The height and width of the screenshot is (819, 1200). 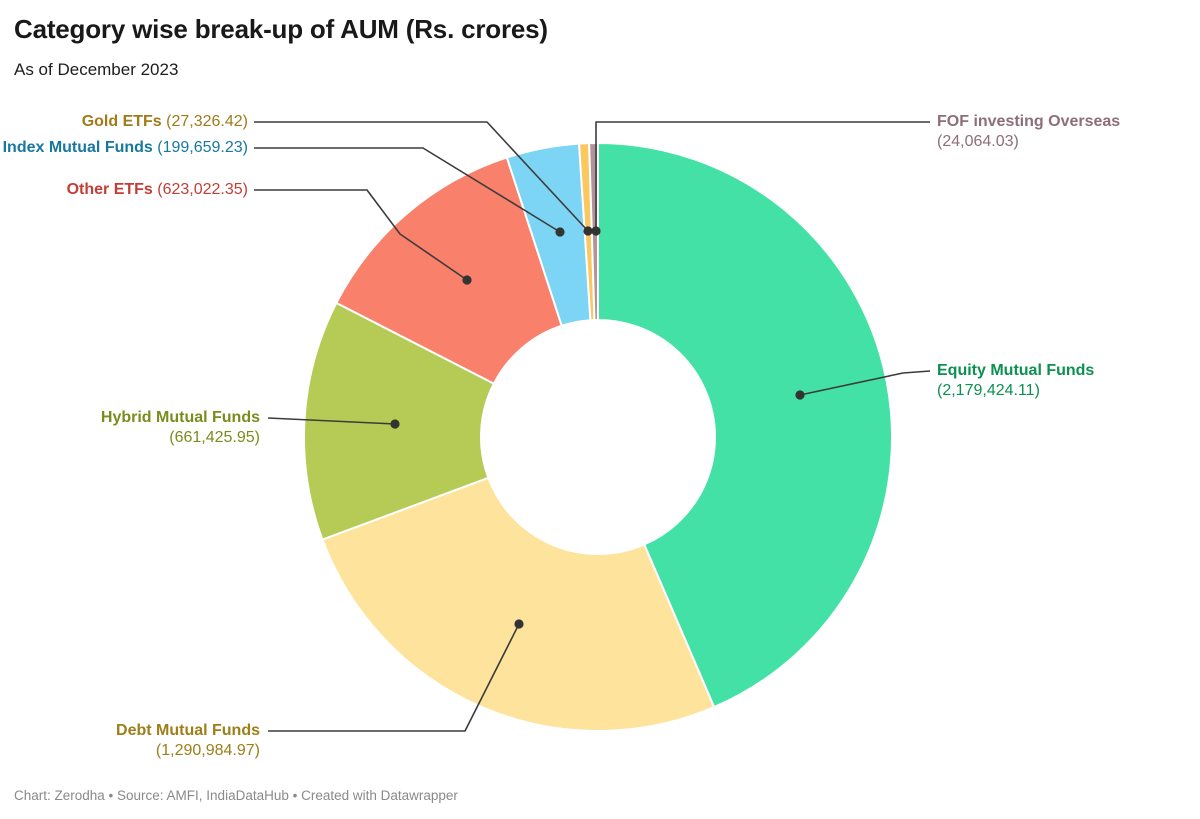 What do you see at coordinates (988, 390) in the screenshot?
I see `label-value: (2,179,424.11)` at bounding box center [988, 390].